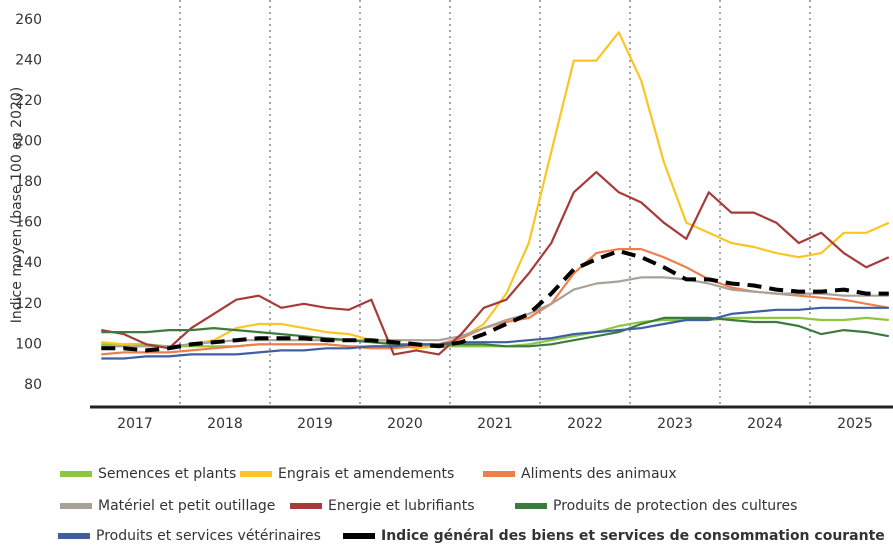  What do you see at coordinates (495, 424) in the screenshot?
I see `x-tick-label: 2021` at bounding box center [495, 424].